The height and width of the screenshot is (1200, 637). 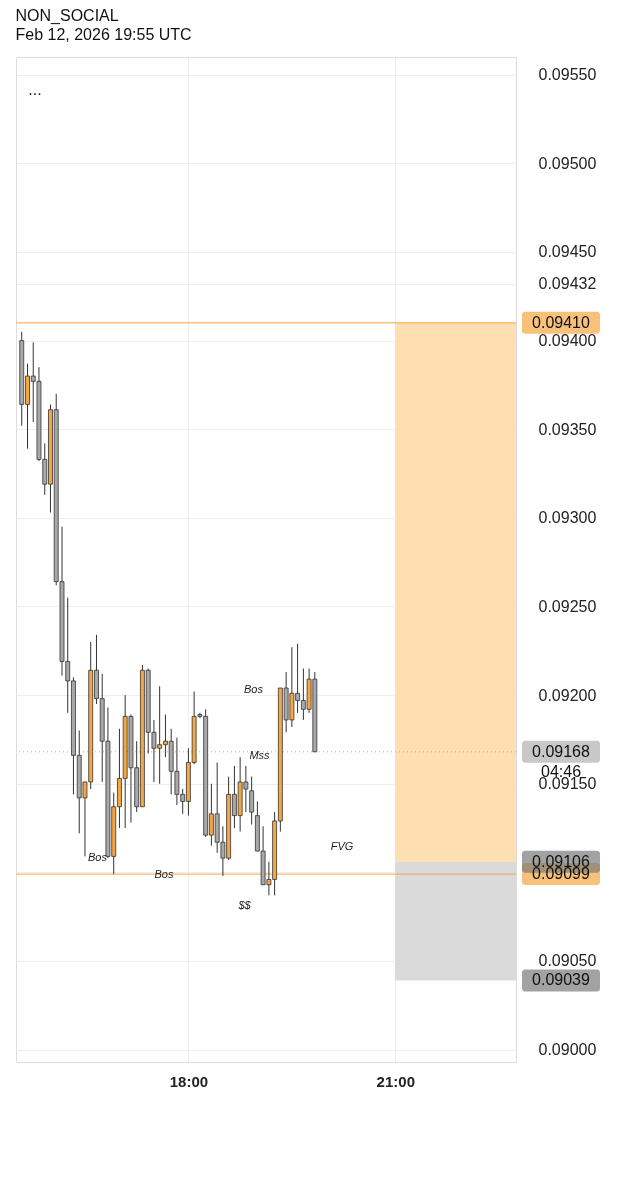 I want to click on x-tick-label: 18:00, so click(x=189, y=1081).